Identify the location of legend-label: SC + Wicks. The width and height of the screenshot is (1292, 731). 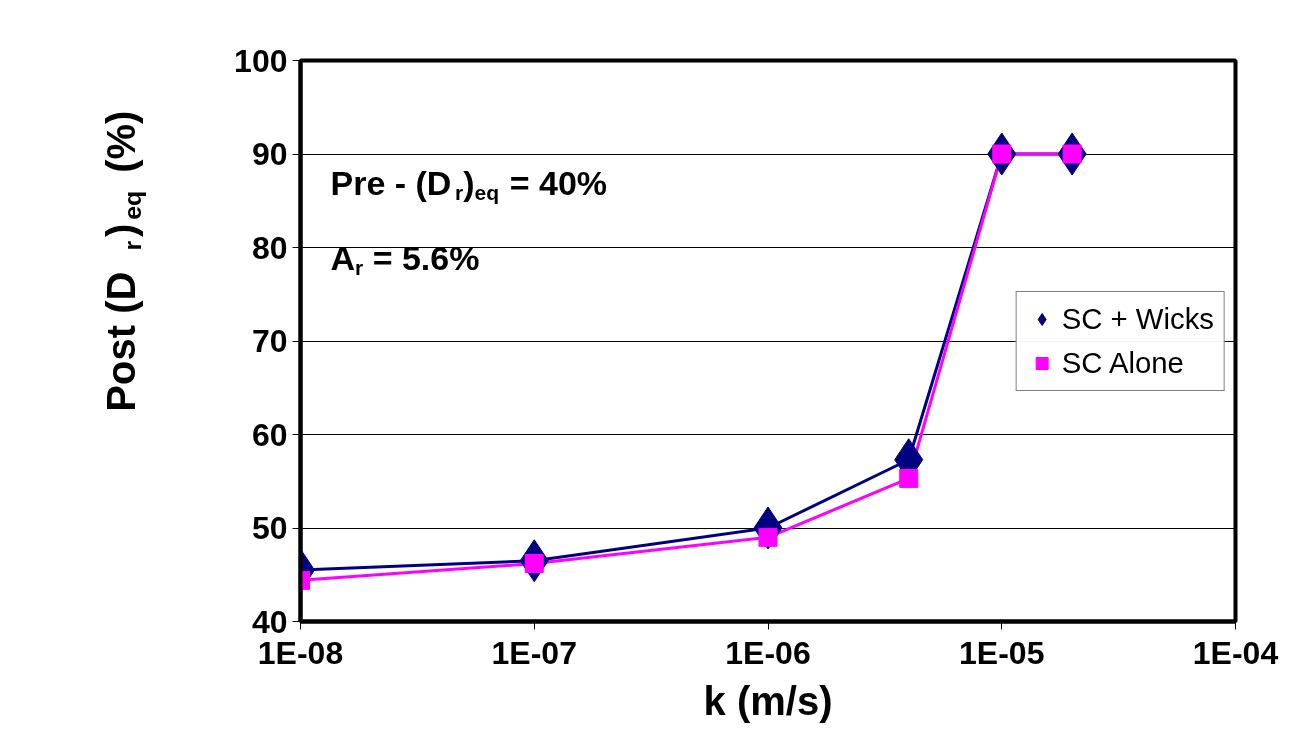
(1137, 318).